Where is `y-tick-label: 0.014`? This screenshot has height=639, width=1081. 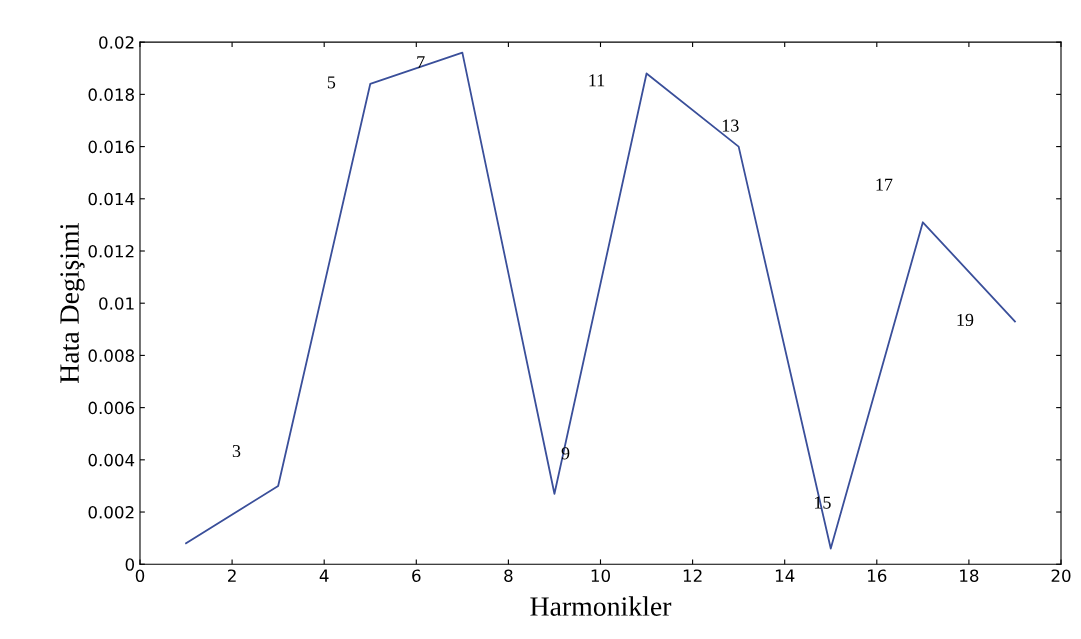 y-tick-label: 0.014 is located at coordinates (111, 199).